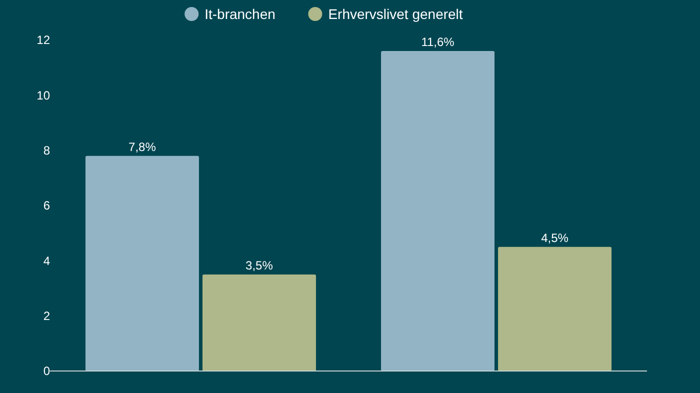 The height and width of the screenshot is (393, 700). I want to click on legend-label: It-branchen, so click(240, 14).